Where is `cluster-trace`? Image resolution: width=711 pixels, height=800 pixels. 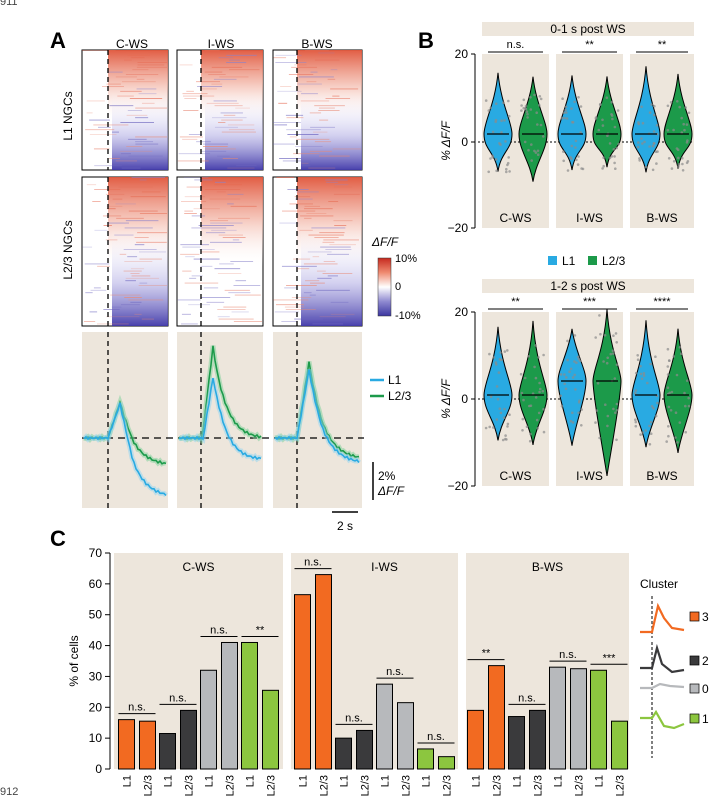
cluster-trace is located at coordinates (662, 686).